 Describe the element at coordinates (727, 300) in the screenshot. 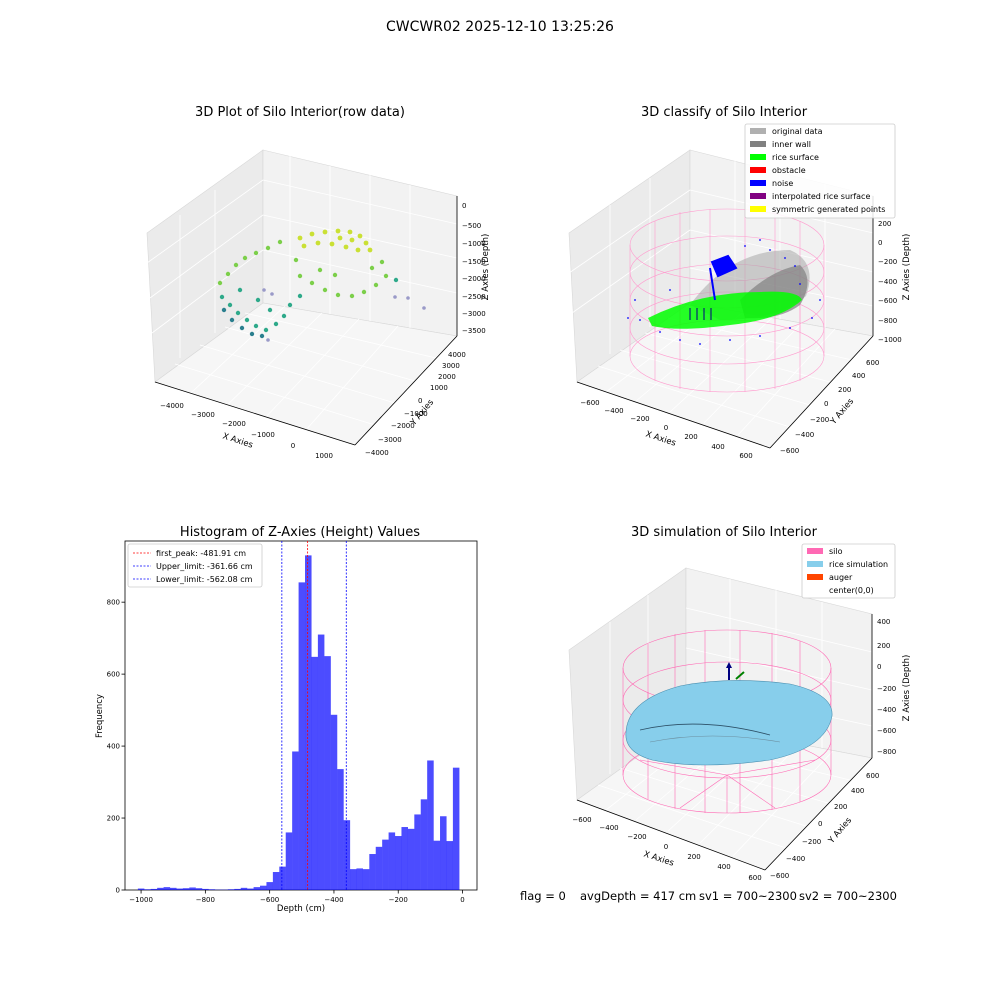

I see `classify-silo-wireframe` at that location.